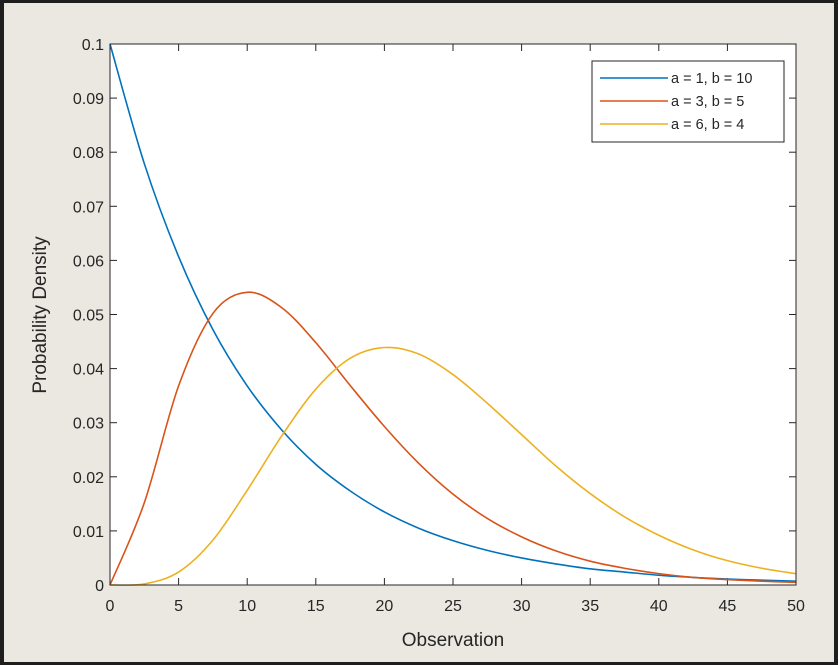 This screenshot has height=665, width=838. I want to click on x-tick-label: 10, so click(247, 606).